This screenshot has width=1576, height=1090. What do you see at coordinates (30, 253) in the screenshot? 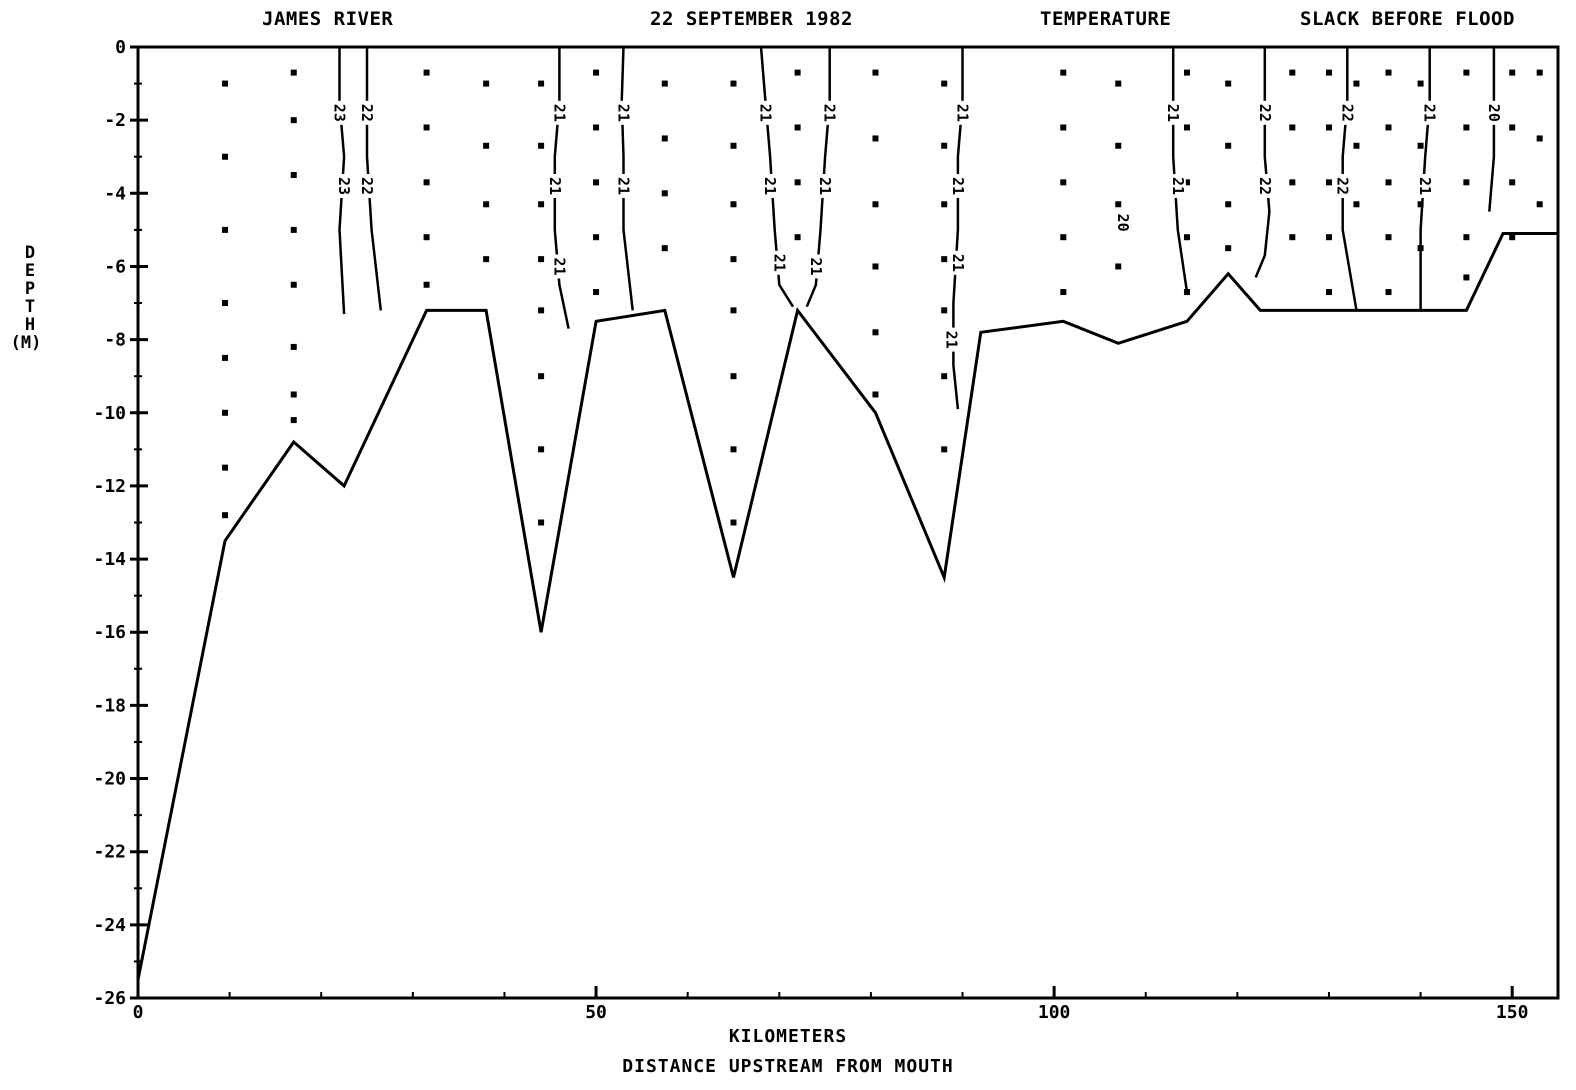
I see `y-axis-letter: D` at bounding box center [30, 253].